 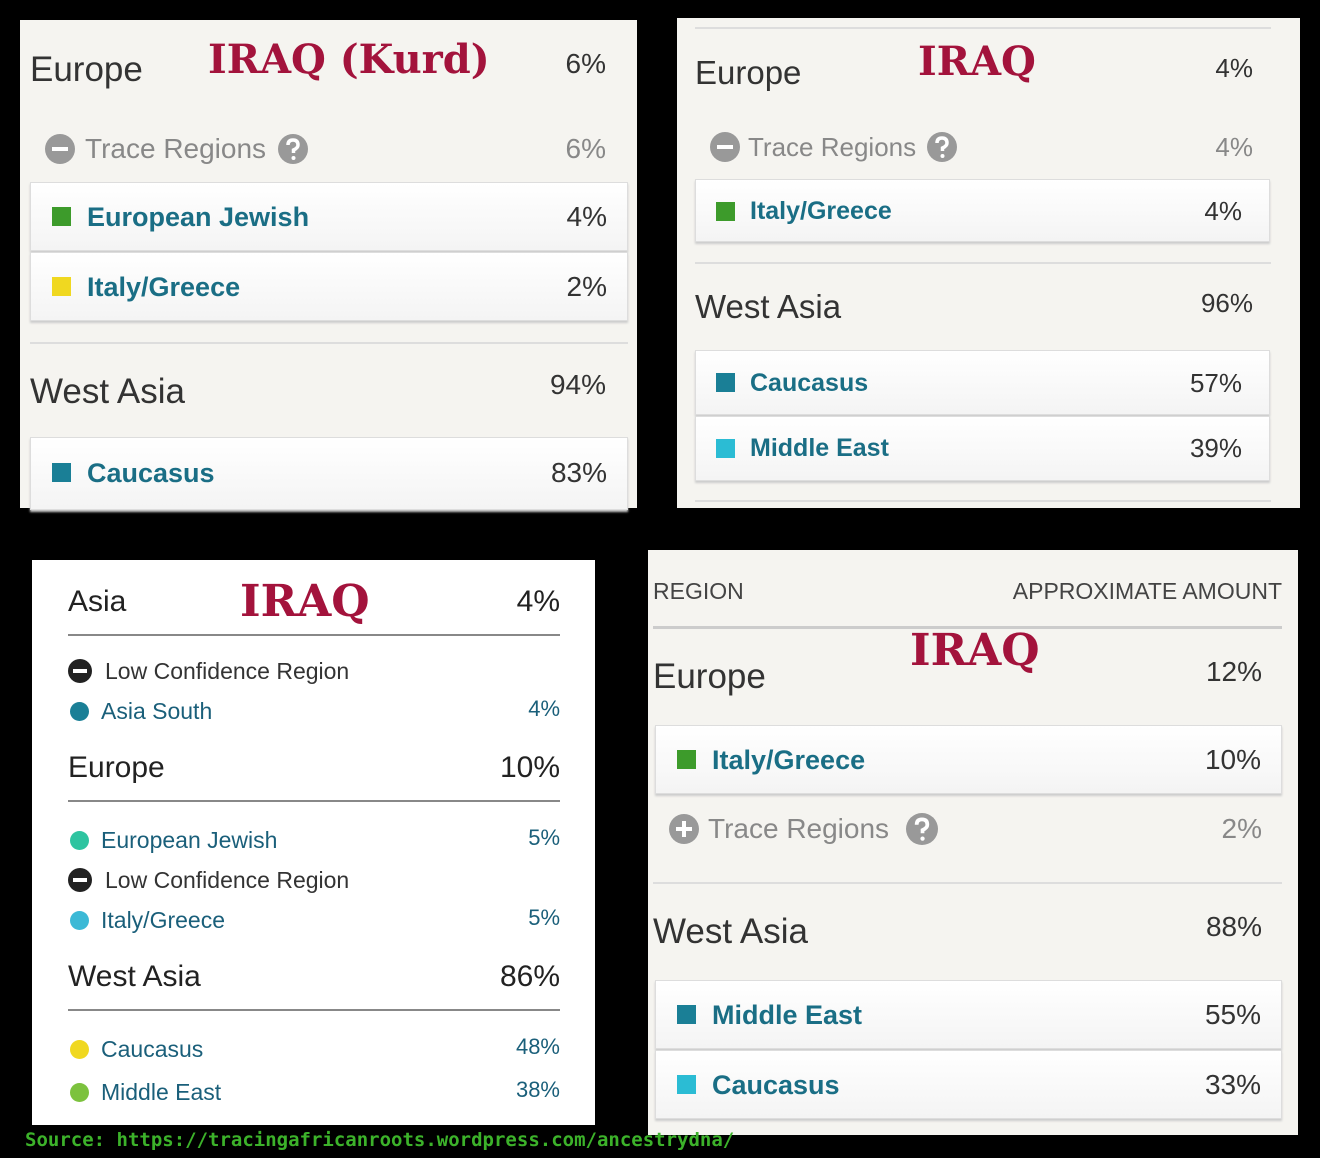 I want to click on section-amount: 6%, so click(x=585, y=63).